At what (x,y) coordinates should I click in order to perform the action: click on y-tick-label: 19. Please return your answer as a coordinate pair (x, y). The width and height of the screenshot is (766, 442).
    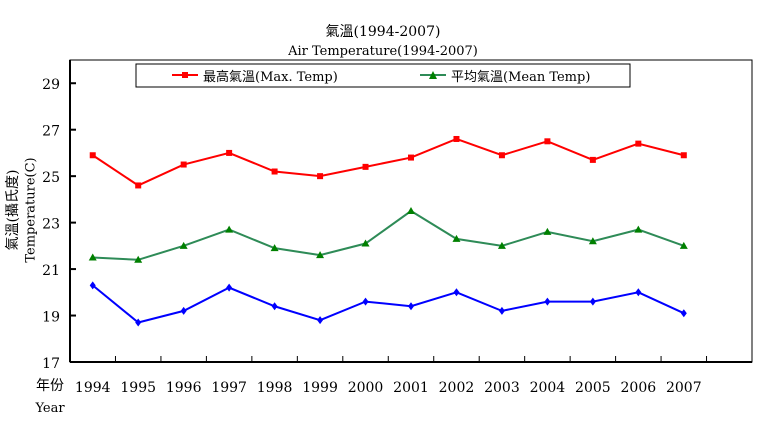
    Looking at the image, I should click on (51, 318).